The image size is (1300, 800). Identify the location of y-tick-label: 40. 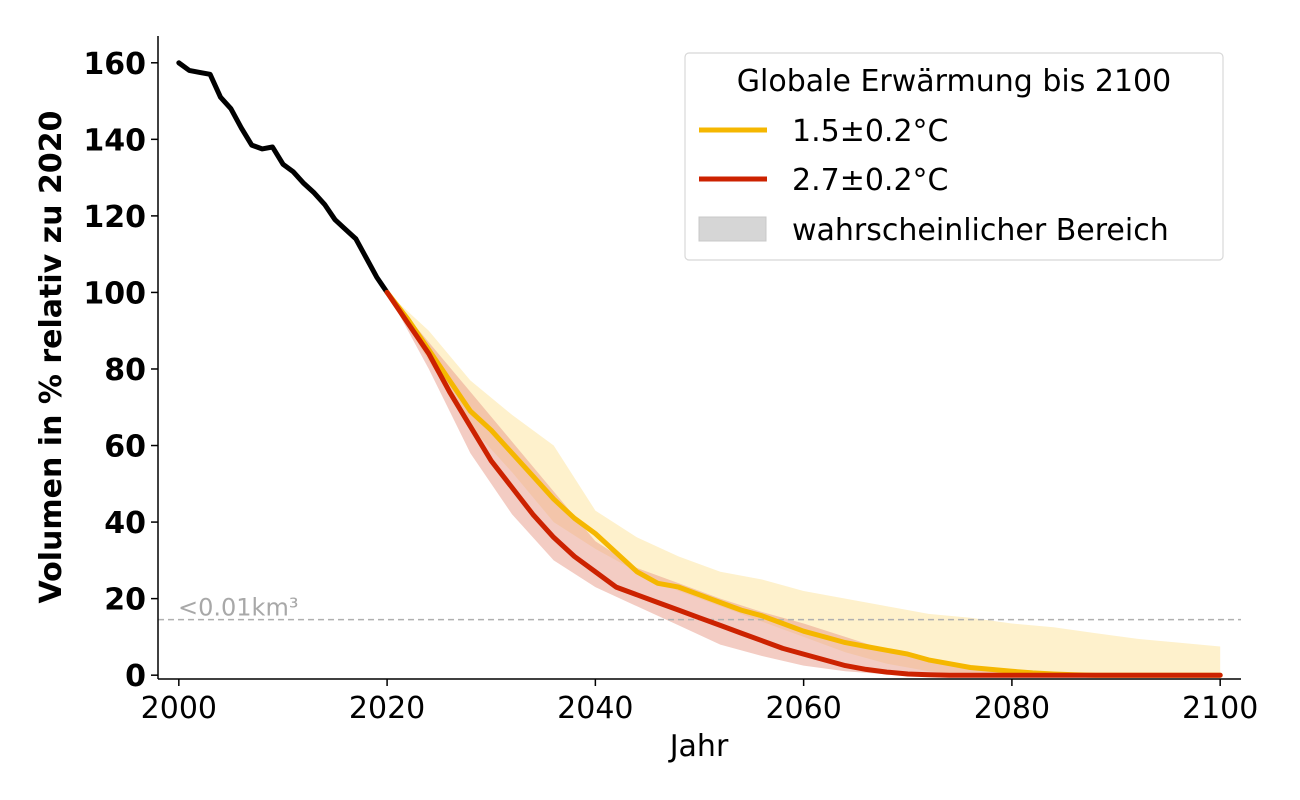
(125, 523).